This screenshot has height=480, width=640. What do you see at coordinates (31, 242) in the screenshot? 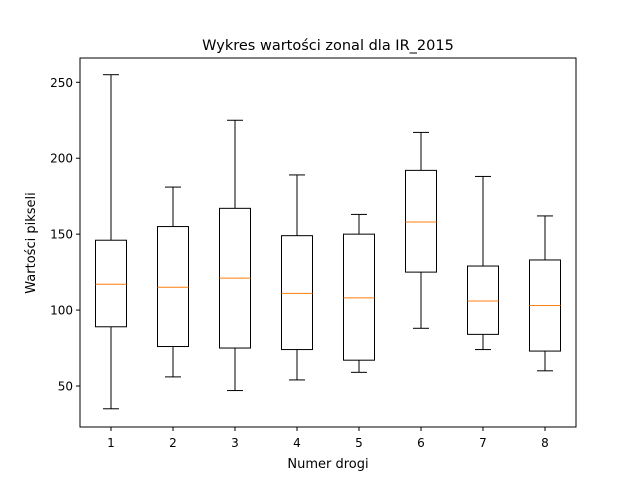
I see `y-axis-label: Wartości pikseli` at bounding box center [31, 242].